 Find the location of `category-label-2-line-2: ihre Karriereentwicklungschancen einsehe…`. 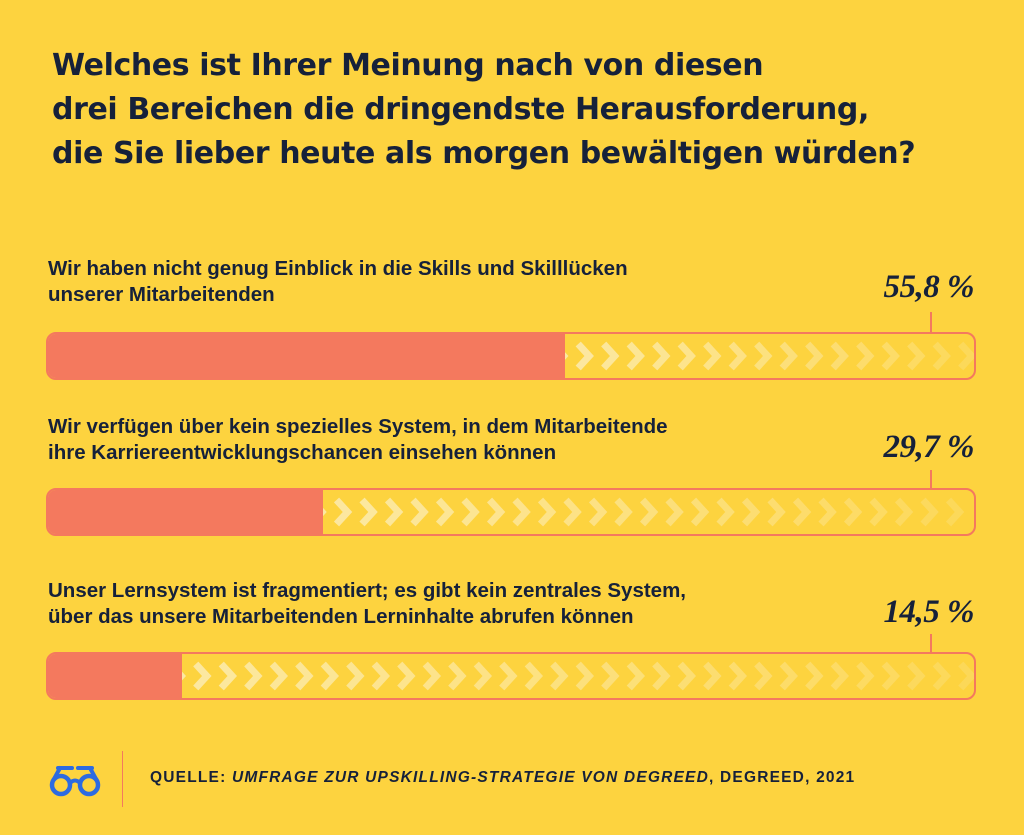

category-label-2-line-2: ihre Karriereentwicklungschancen einsehe… is located at coordinates (302, 452).